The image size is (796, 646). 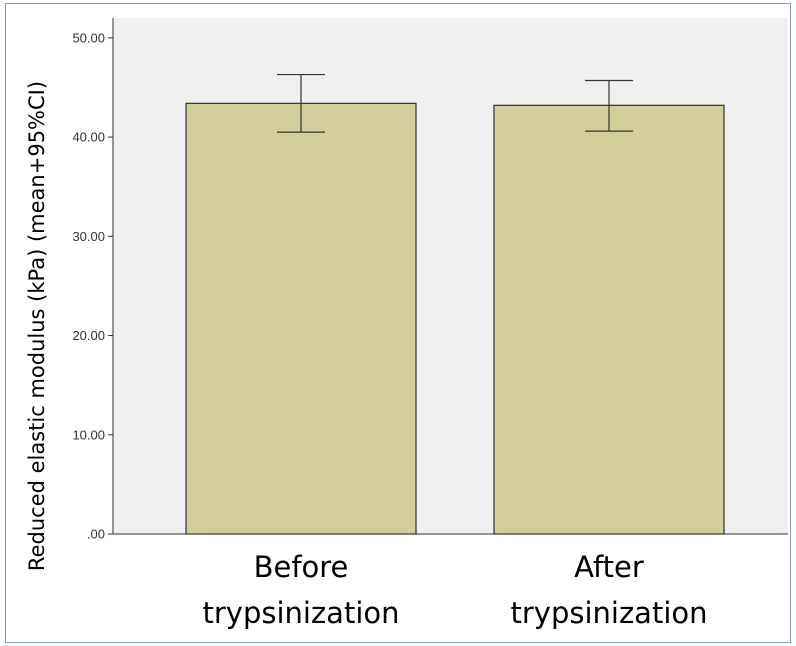 I want to click on y-tick-label: 50.00, so click(x=88, y=37).